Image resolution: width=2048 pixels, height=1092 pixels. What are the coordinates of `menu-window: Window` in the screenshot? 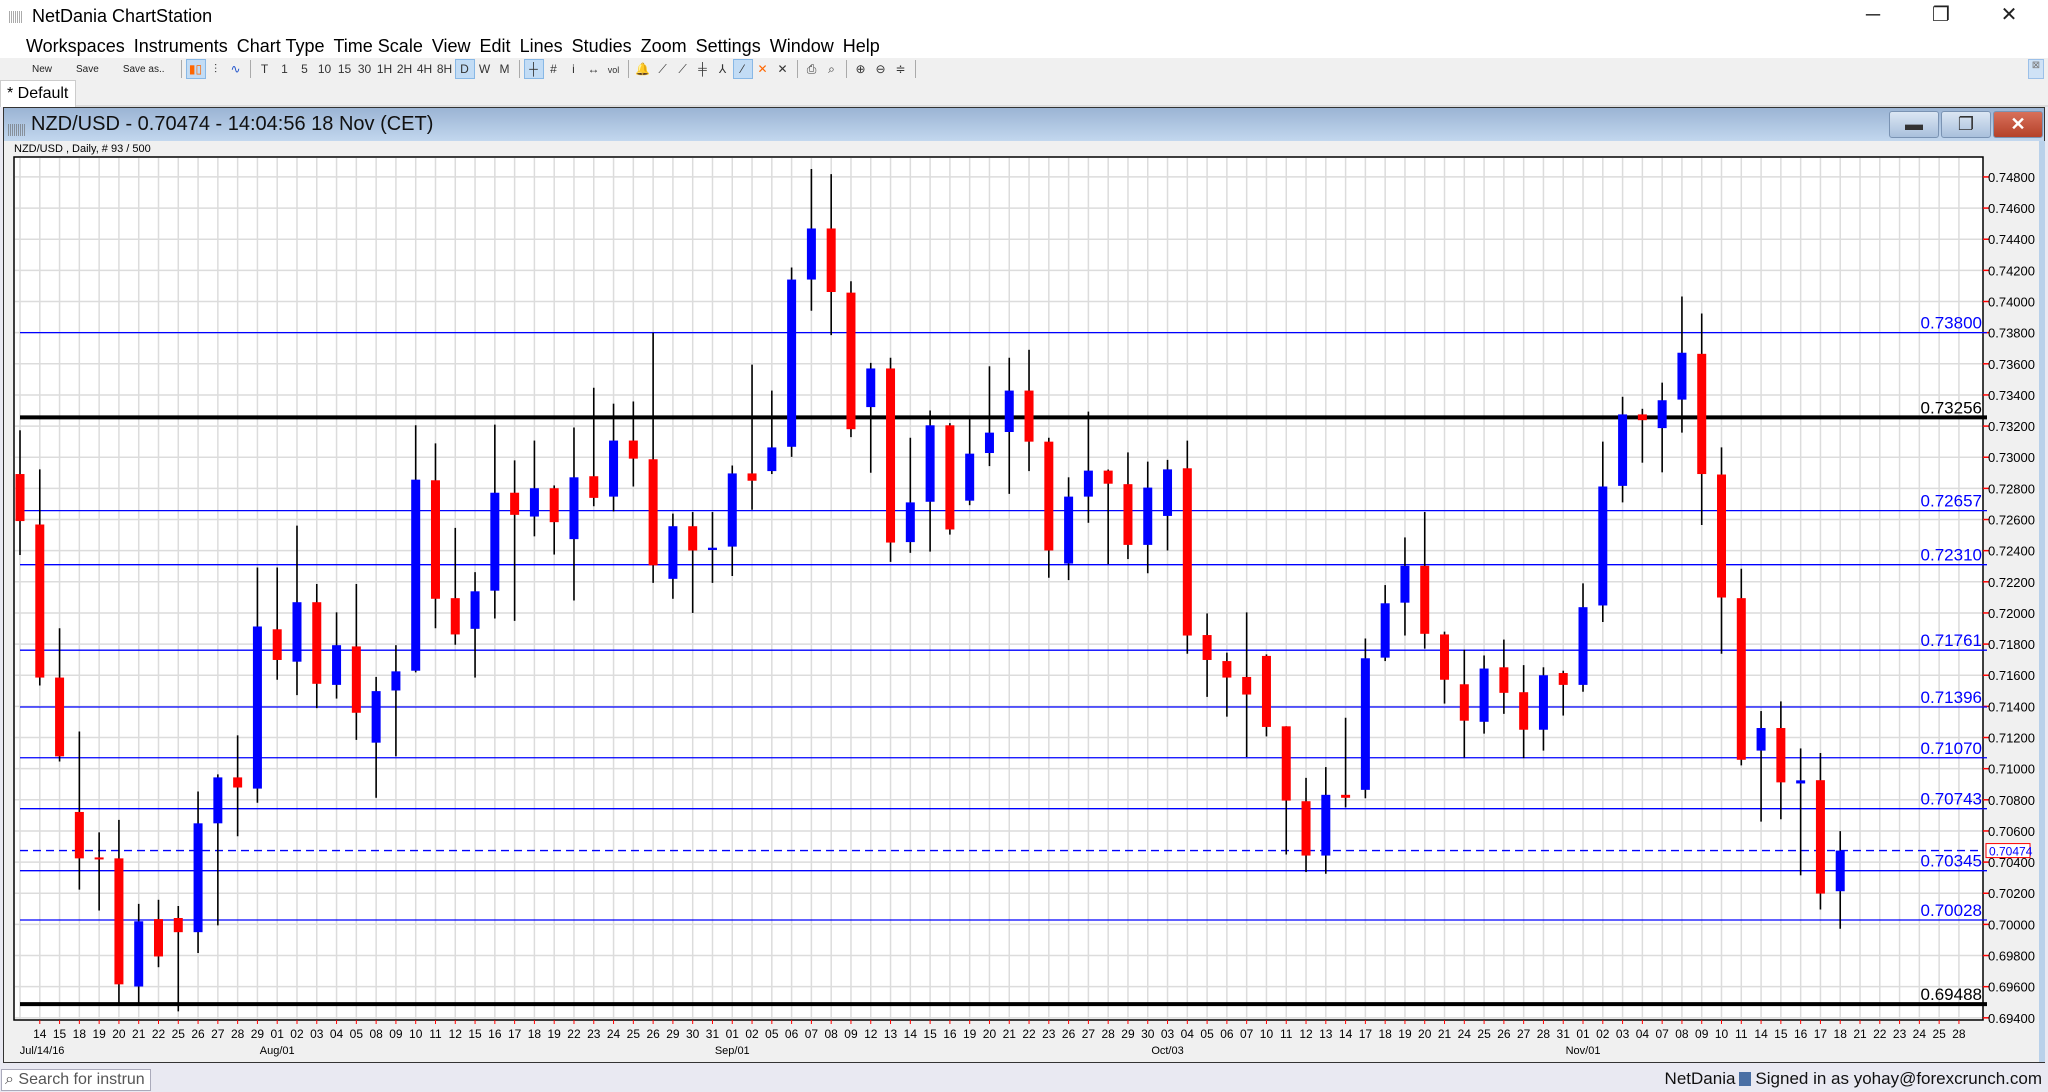 It's located at (801, 46).